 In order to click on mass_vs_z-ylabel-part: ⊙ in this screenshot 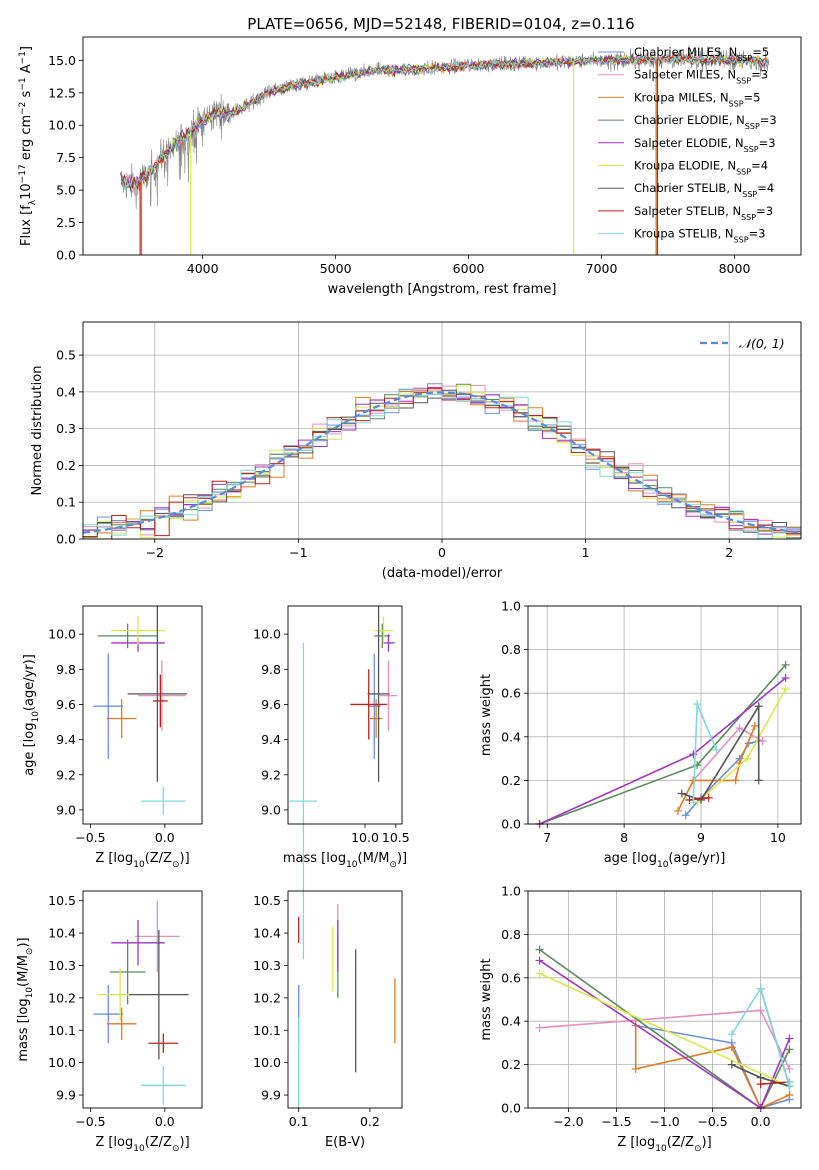, I will do `click(30, 952)`.